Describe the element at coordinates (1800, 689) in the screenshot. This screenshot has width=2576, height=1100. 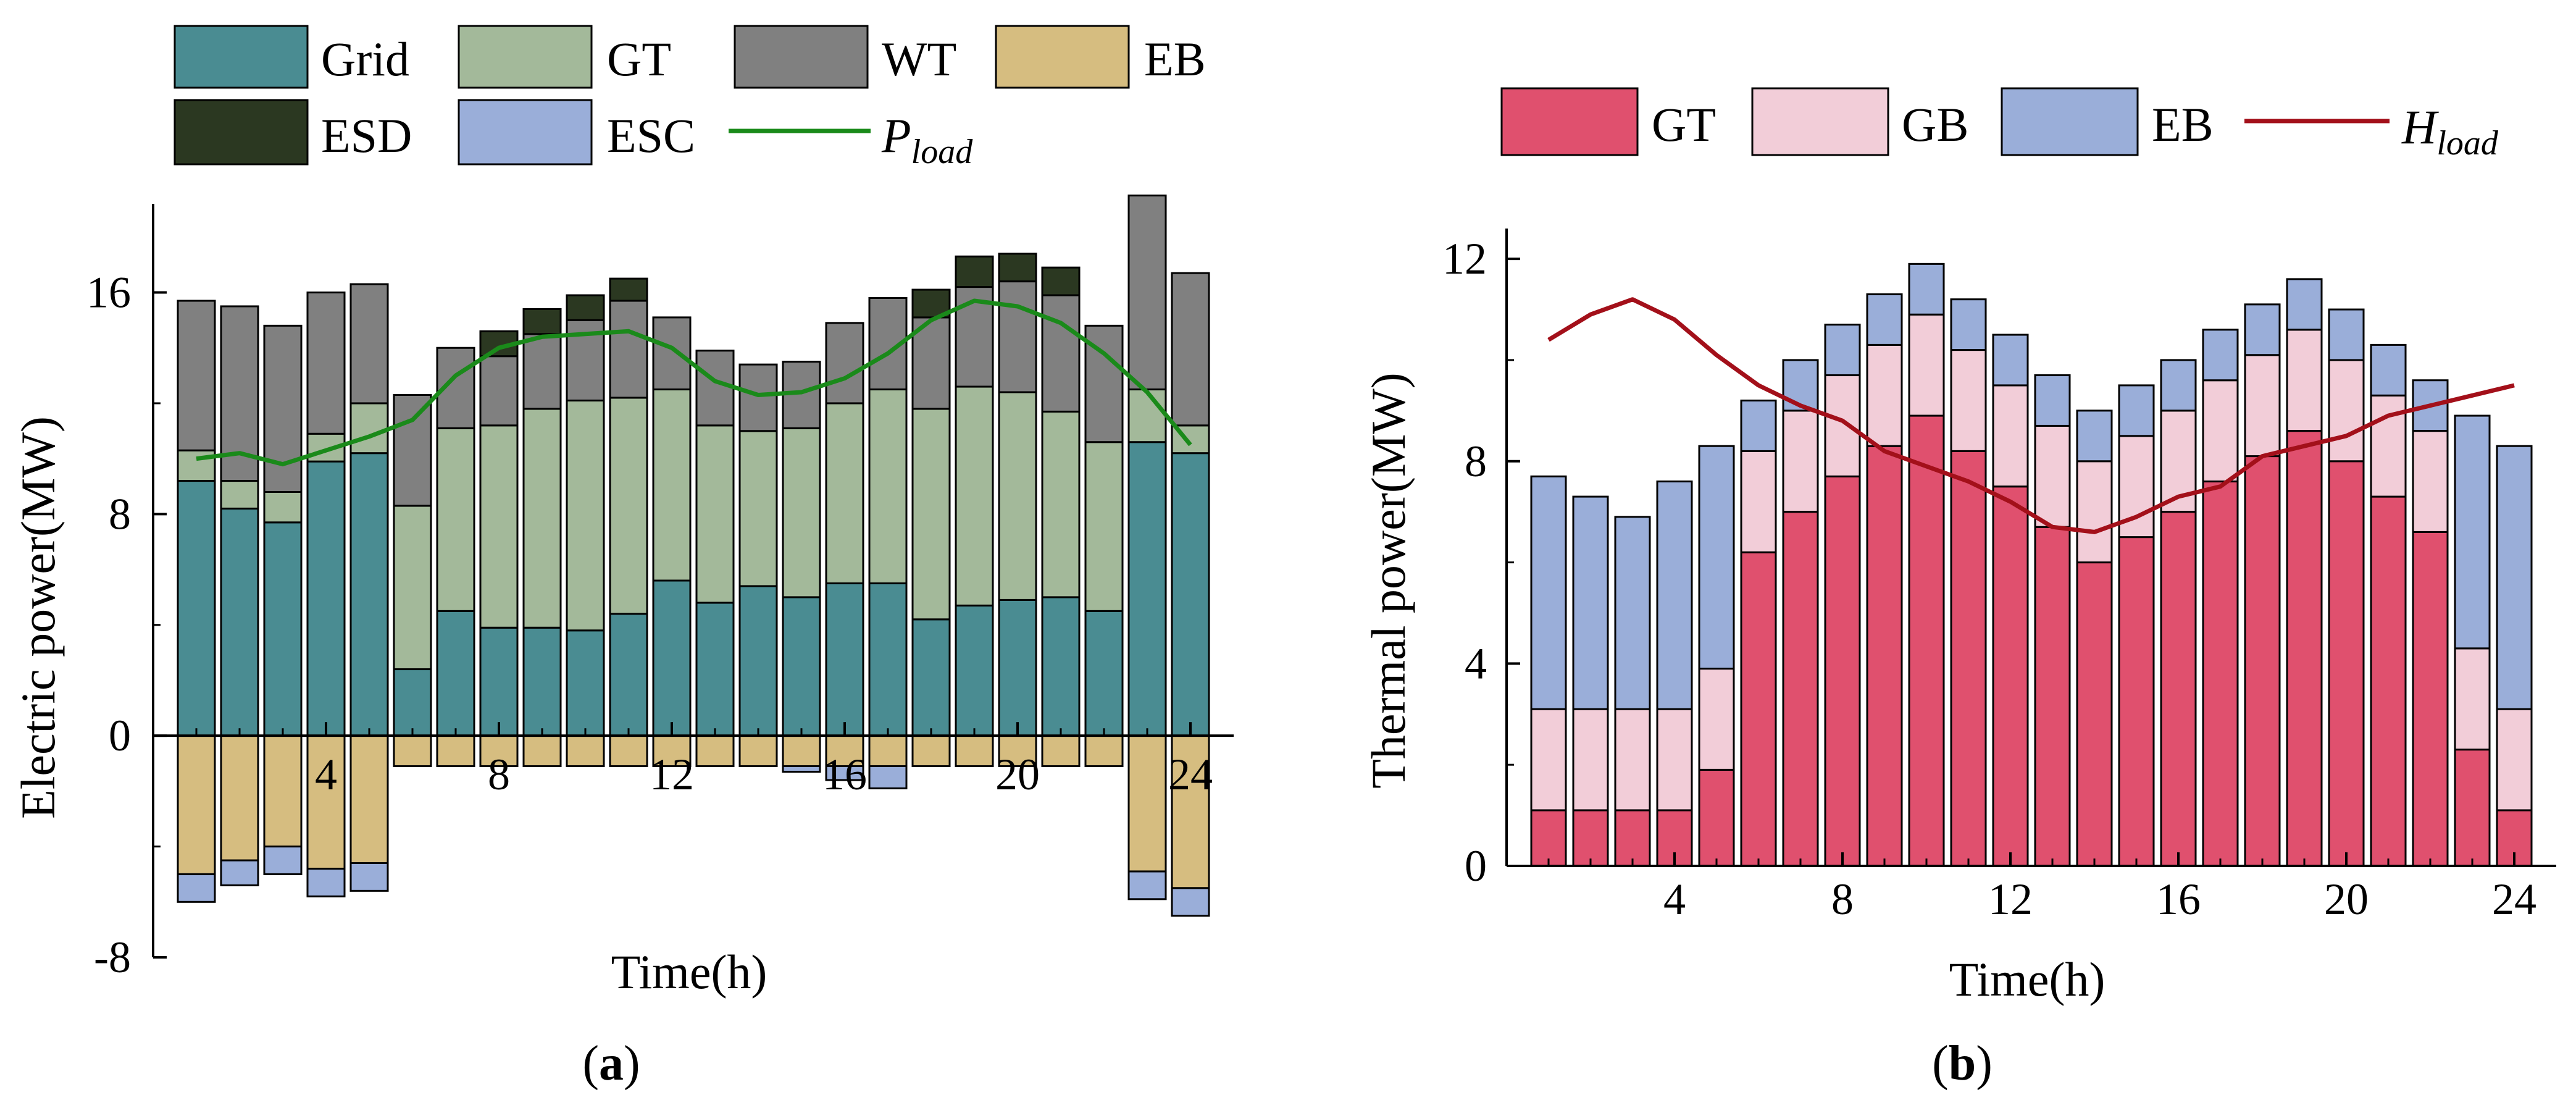
I see `bar-b-gt-t7` at that location.